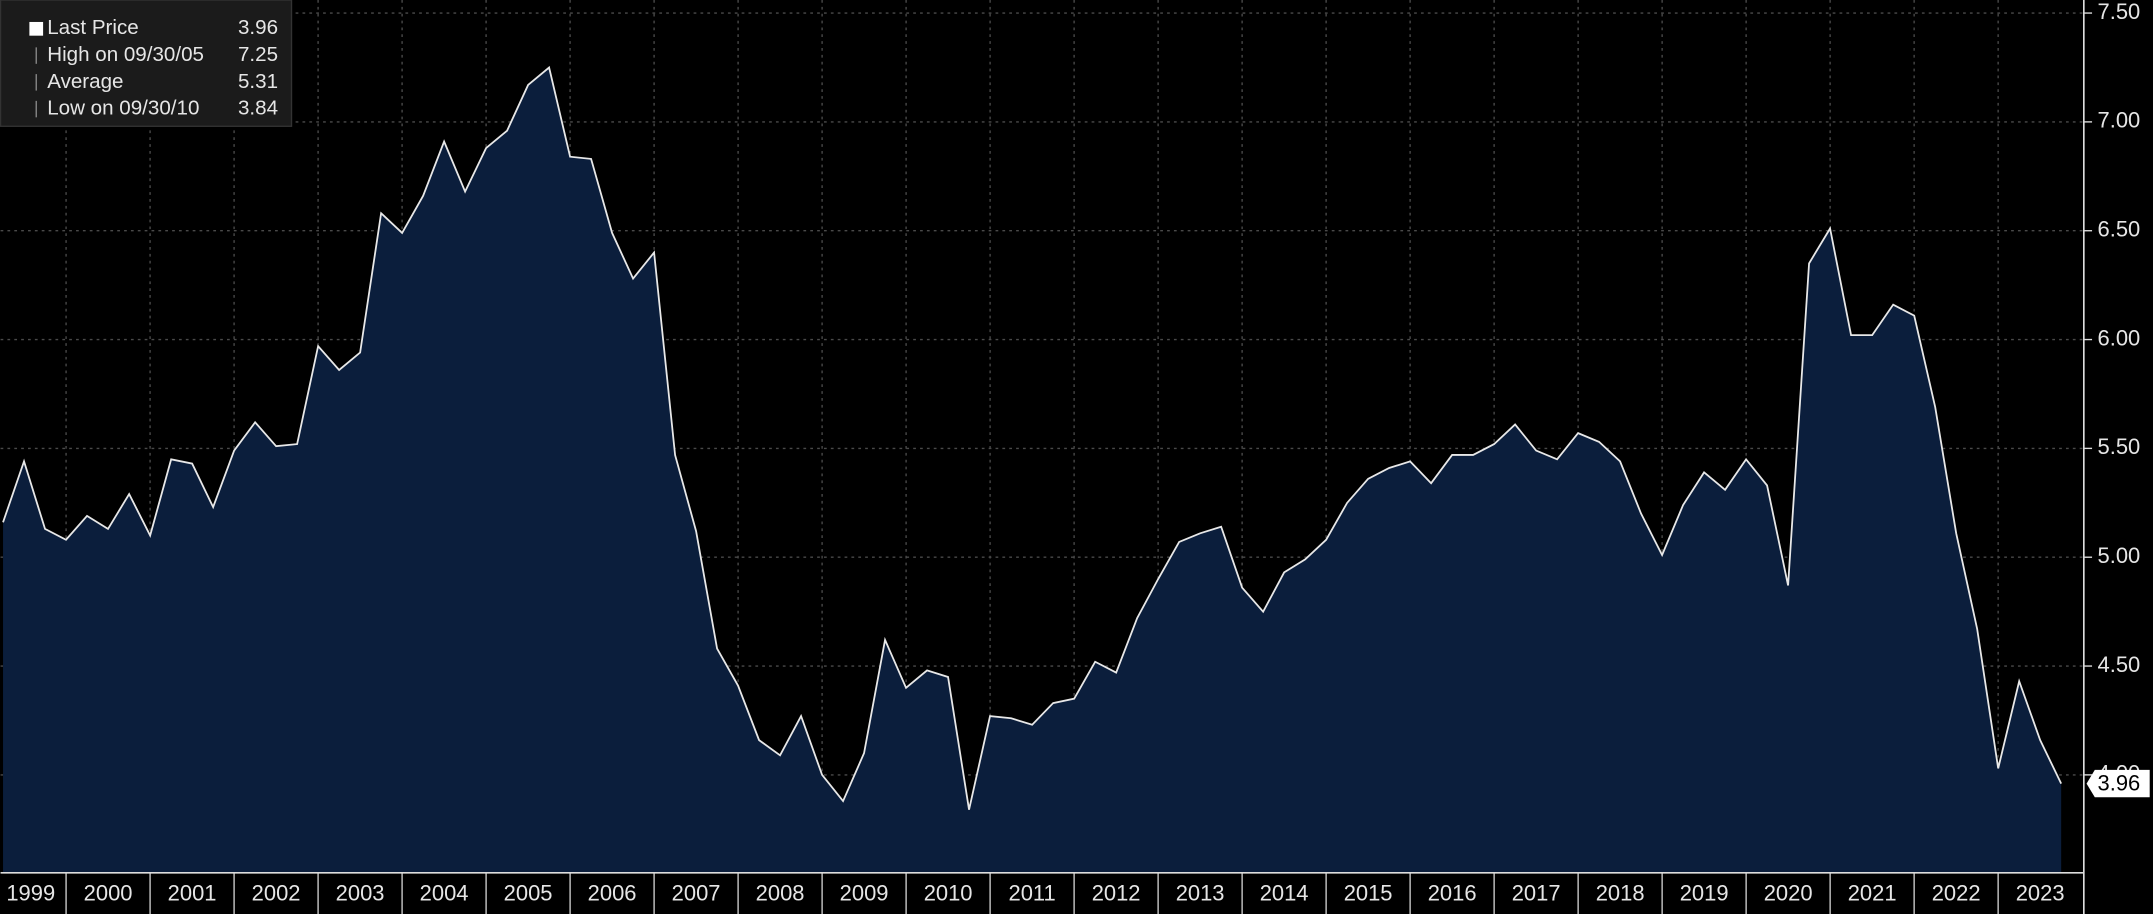 The width and height of the screenshot is (2153, 914). I want to click on y-tick-label: 6.50, so click(2119, 229).